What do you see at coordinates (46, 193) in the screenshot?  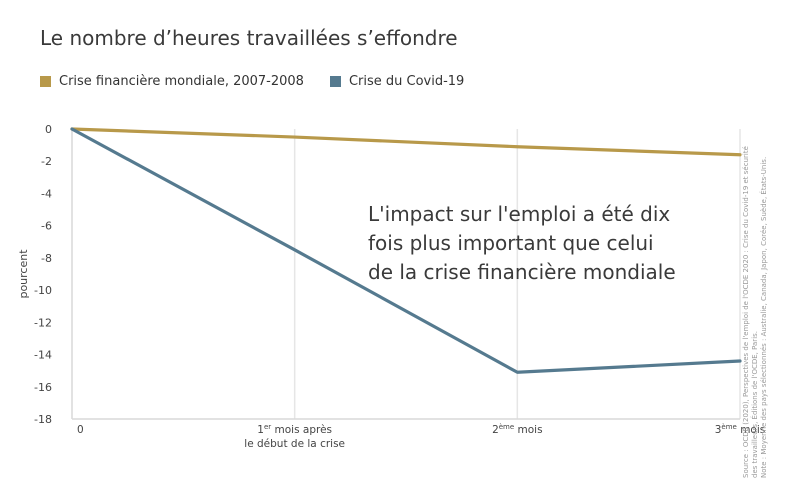 I see `y-tick-label: -4` at bounding box center [46, 193].